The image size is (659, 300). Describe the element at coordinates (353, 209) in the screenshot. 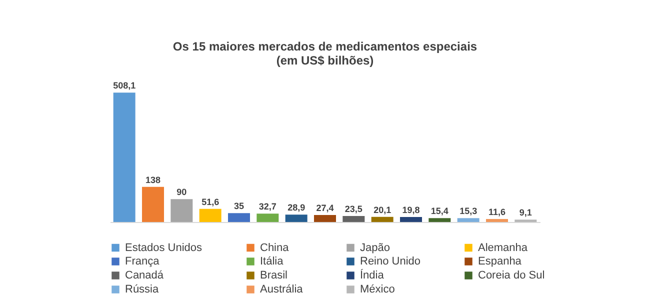

I see `data-label: 23,5` at that location.